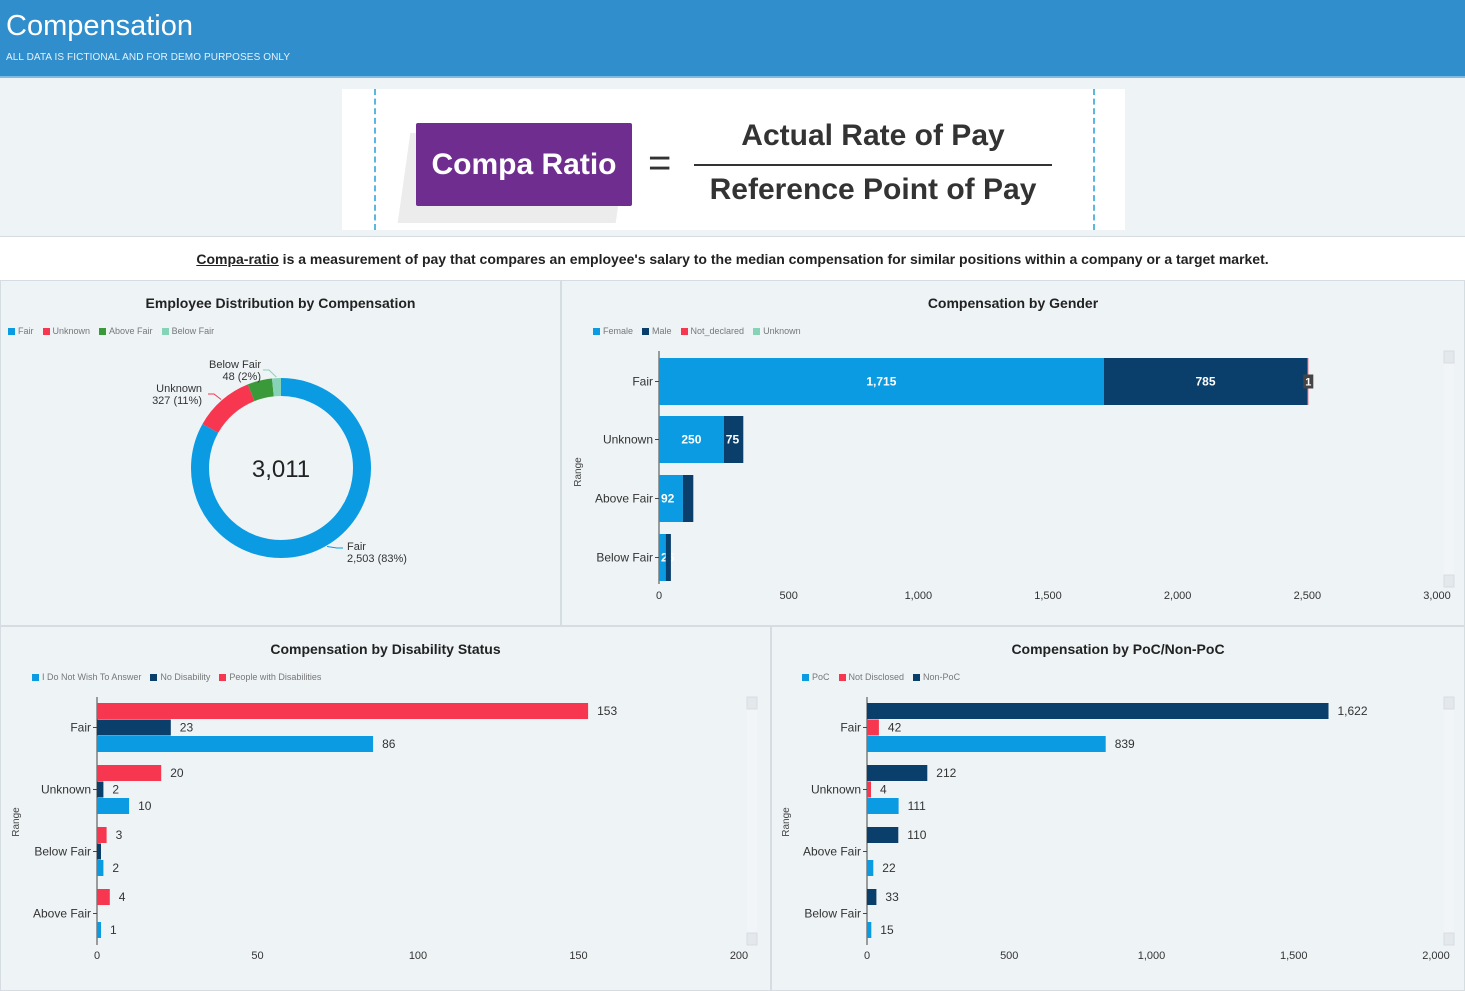 Image resolution: width=1465 pixels, height=991 pixels. Describe the element at coordinates (607, 711) in the screenshot. I see `data-label: 153` at that location.